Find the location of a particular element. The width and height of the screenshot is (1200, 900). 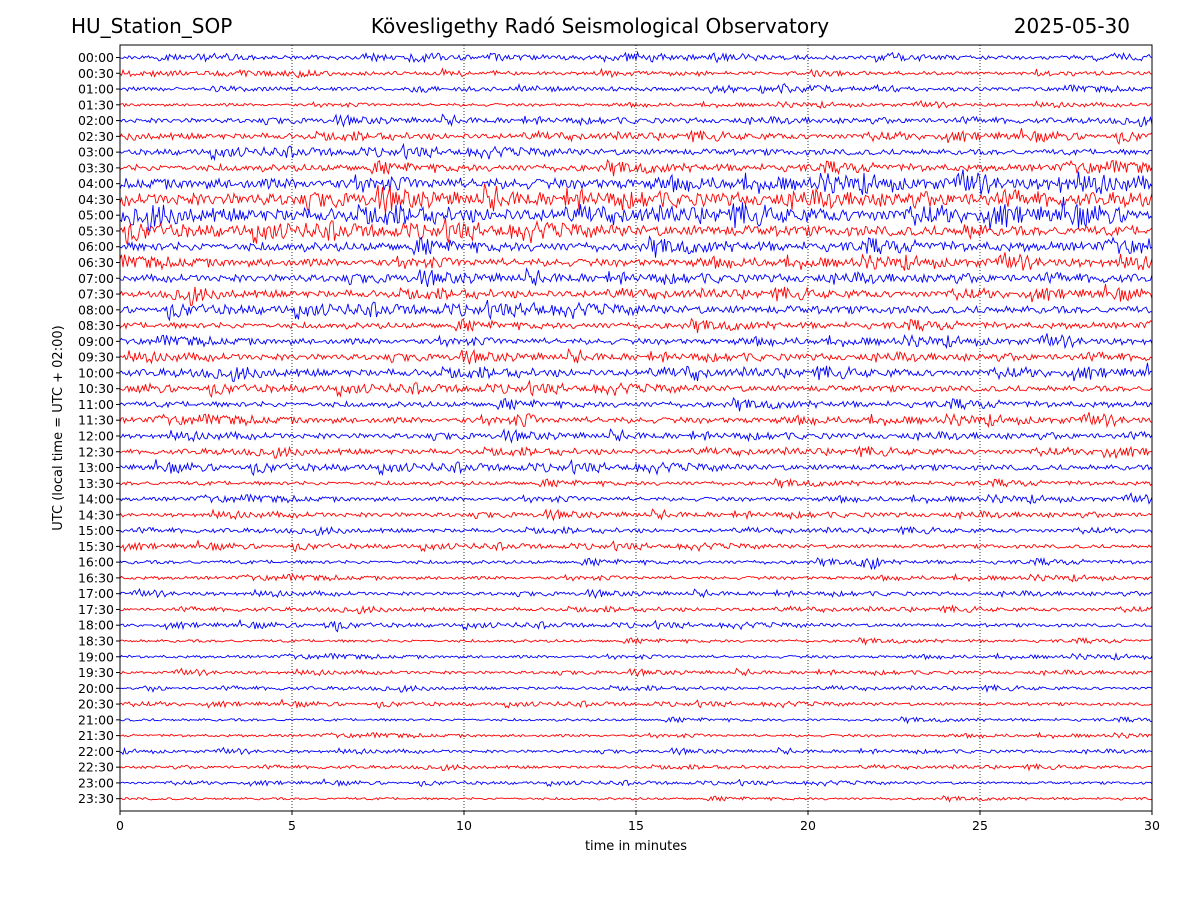

trace-1900 is located at coordinates (636, 656).